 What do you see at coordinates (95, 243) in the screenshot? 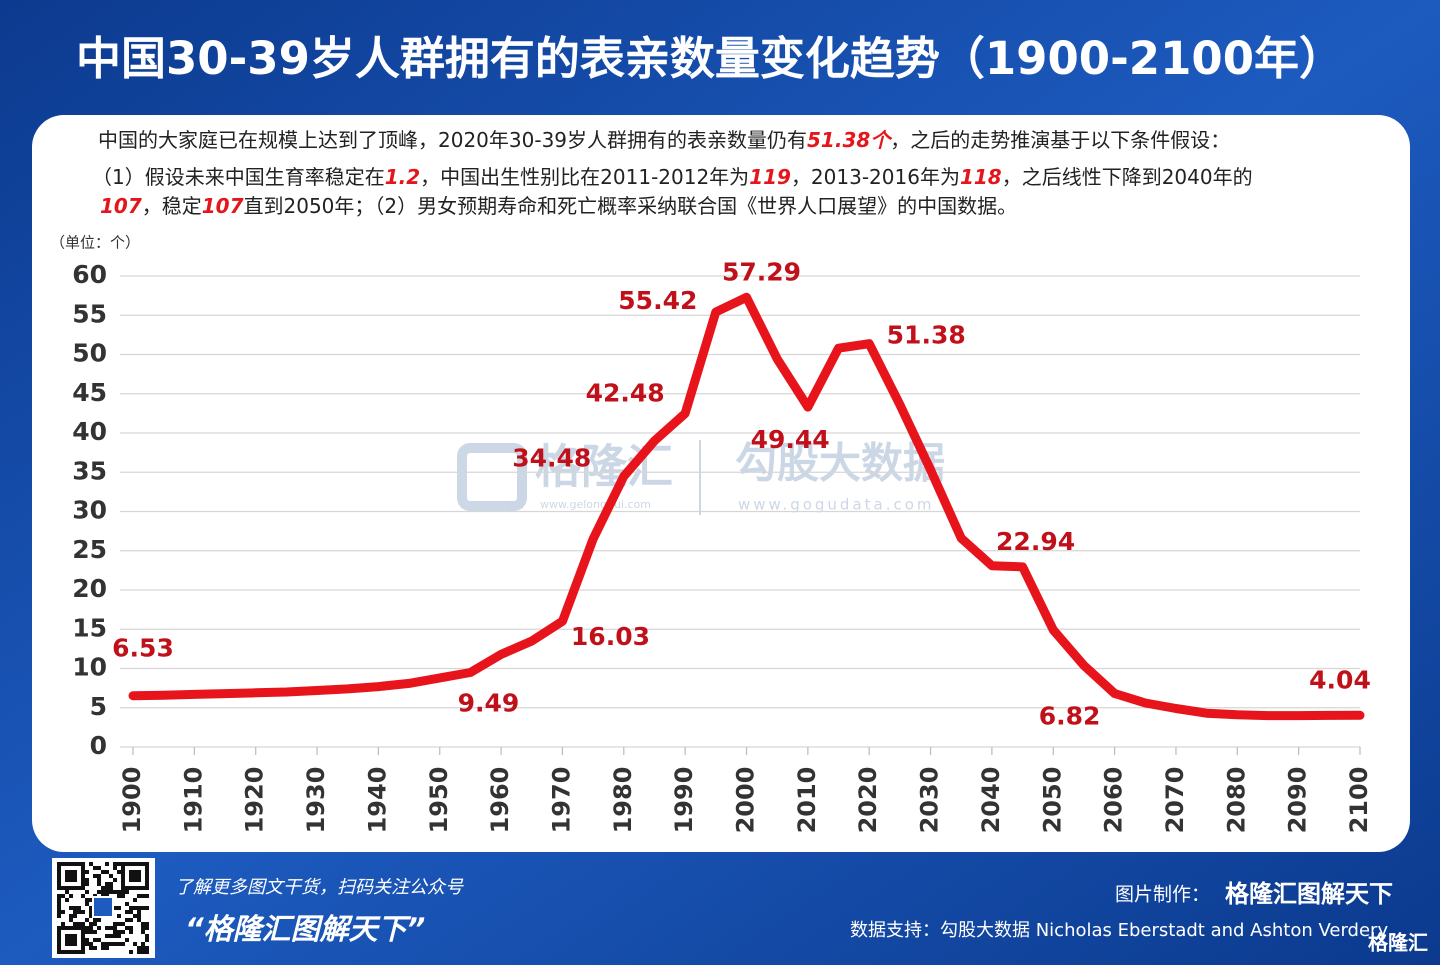
I see `unit-label: （单位：个）` at bounding box center [95, 243].